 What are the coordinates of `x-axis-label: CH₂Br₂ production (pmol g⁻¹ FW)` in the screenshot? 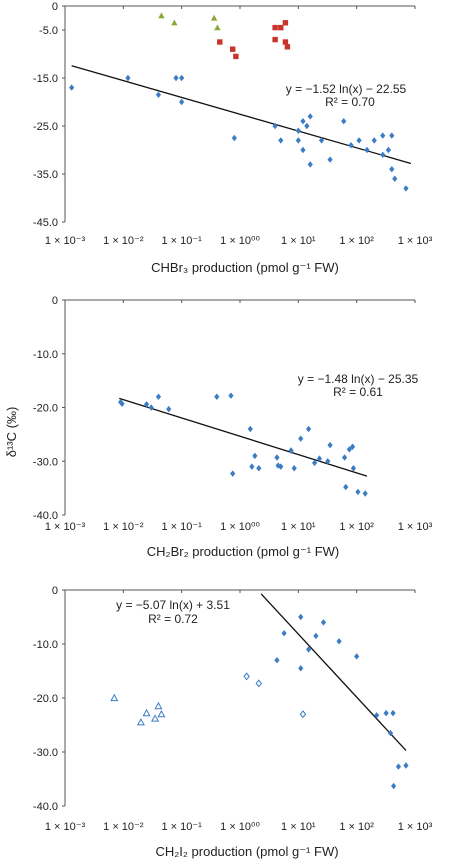 It's located at (243, 551).